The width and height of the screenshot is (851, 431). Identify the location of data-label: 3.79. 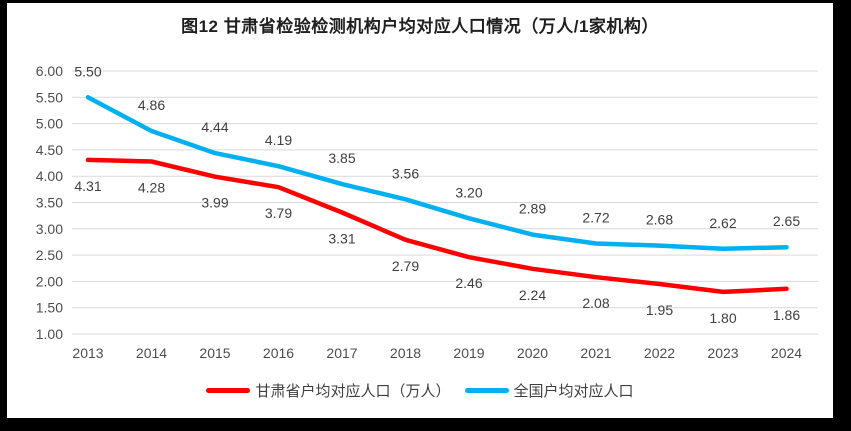
(278, 213).